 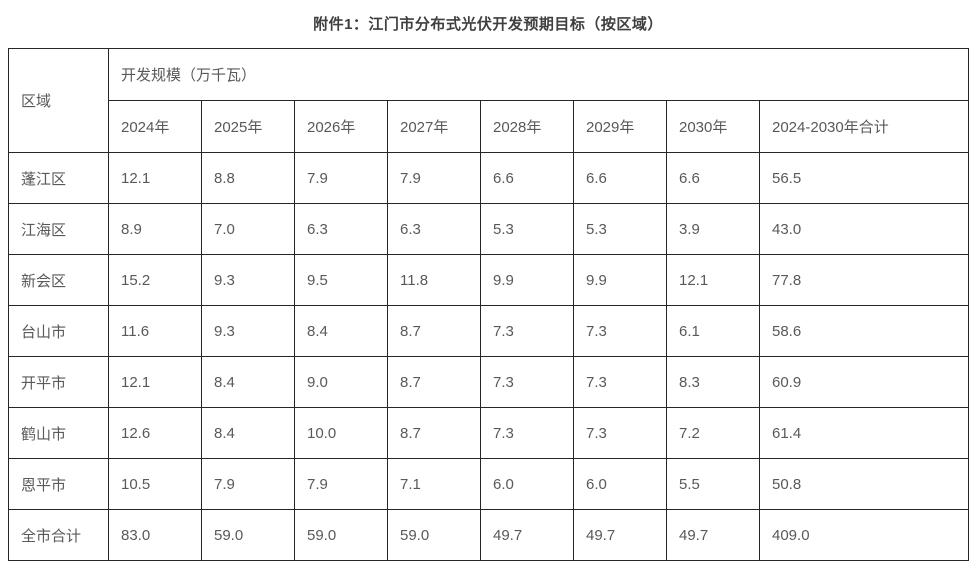 I want to click on year-header-2029: 2029年, so click(x=620, y=126).